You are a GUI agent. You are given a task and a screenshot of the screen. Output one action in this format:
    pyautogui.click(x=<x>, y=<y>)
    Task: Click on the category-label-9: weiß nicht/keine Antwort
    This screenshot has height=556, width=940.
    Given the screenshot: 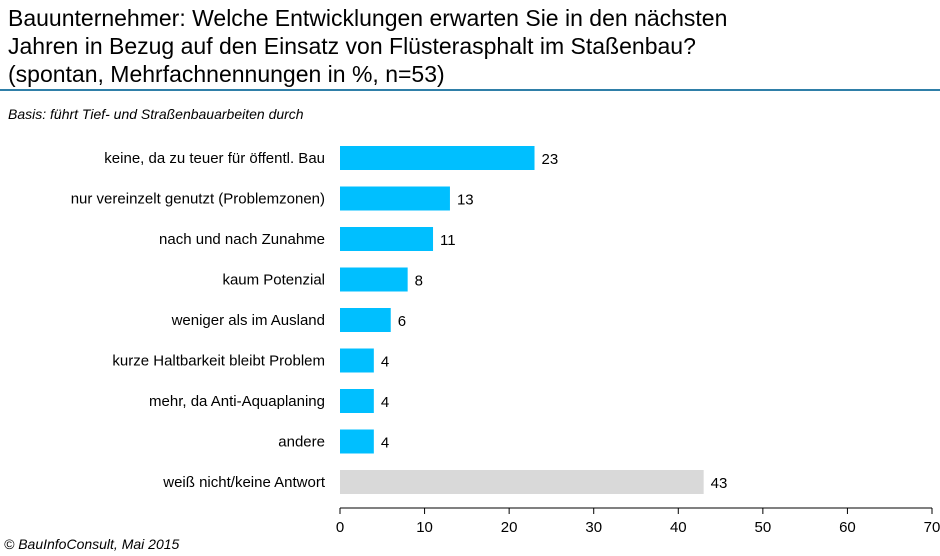 What is the action you would take?
    pyautogui.click(x=244, y=482)
    